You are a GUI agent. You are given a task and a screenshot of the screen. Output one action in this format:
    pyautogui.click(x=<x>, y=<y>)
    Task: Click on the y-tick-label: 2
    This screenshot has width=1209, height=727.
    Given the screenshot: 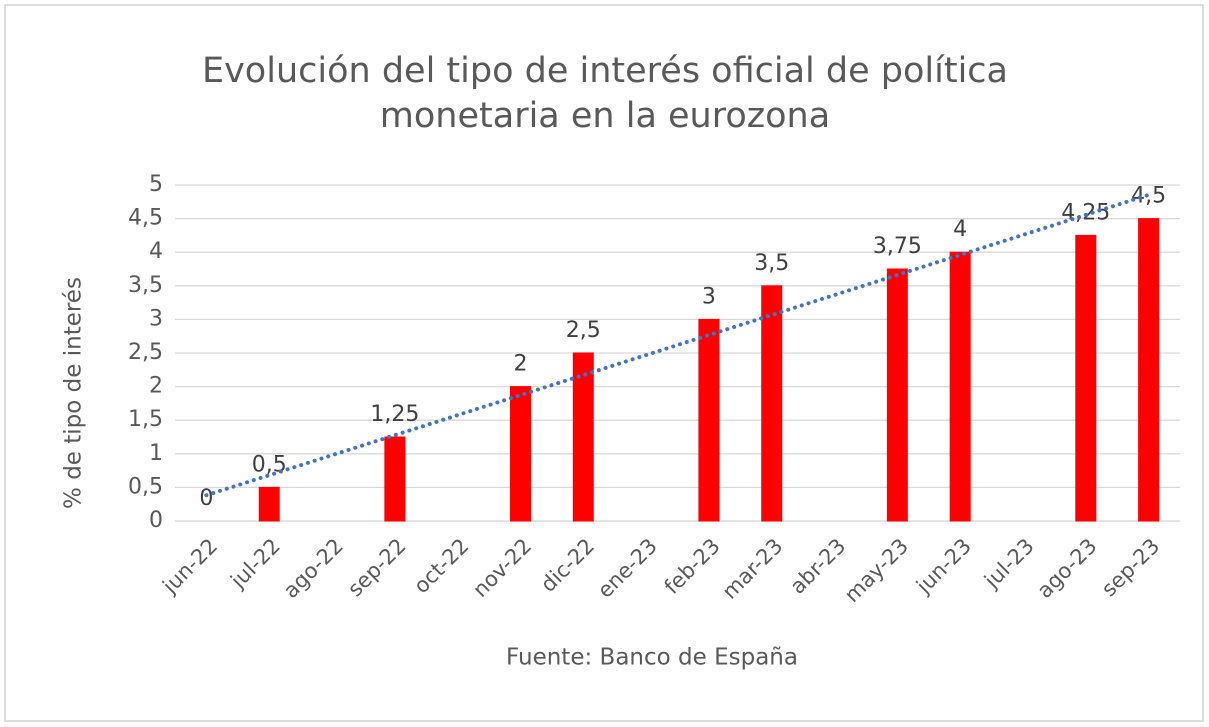 What is the action you would take?
    pyautogui.click(x=156, y=386)
    